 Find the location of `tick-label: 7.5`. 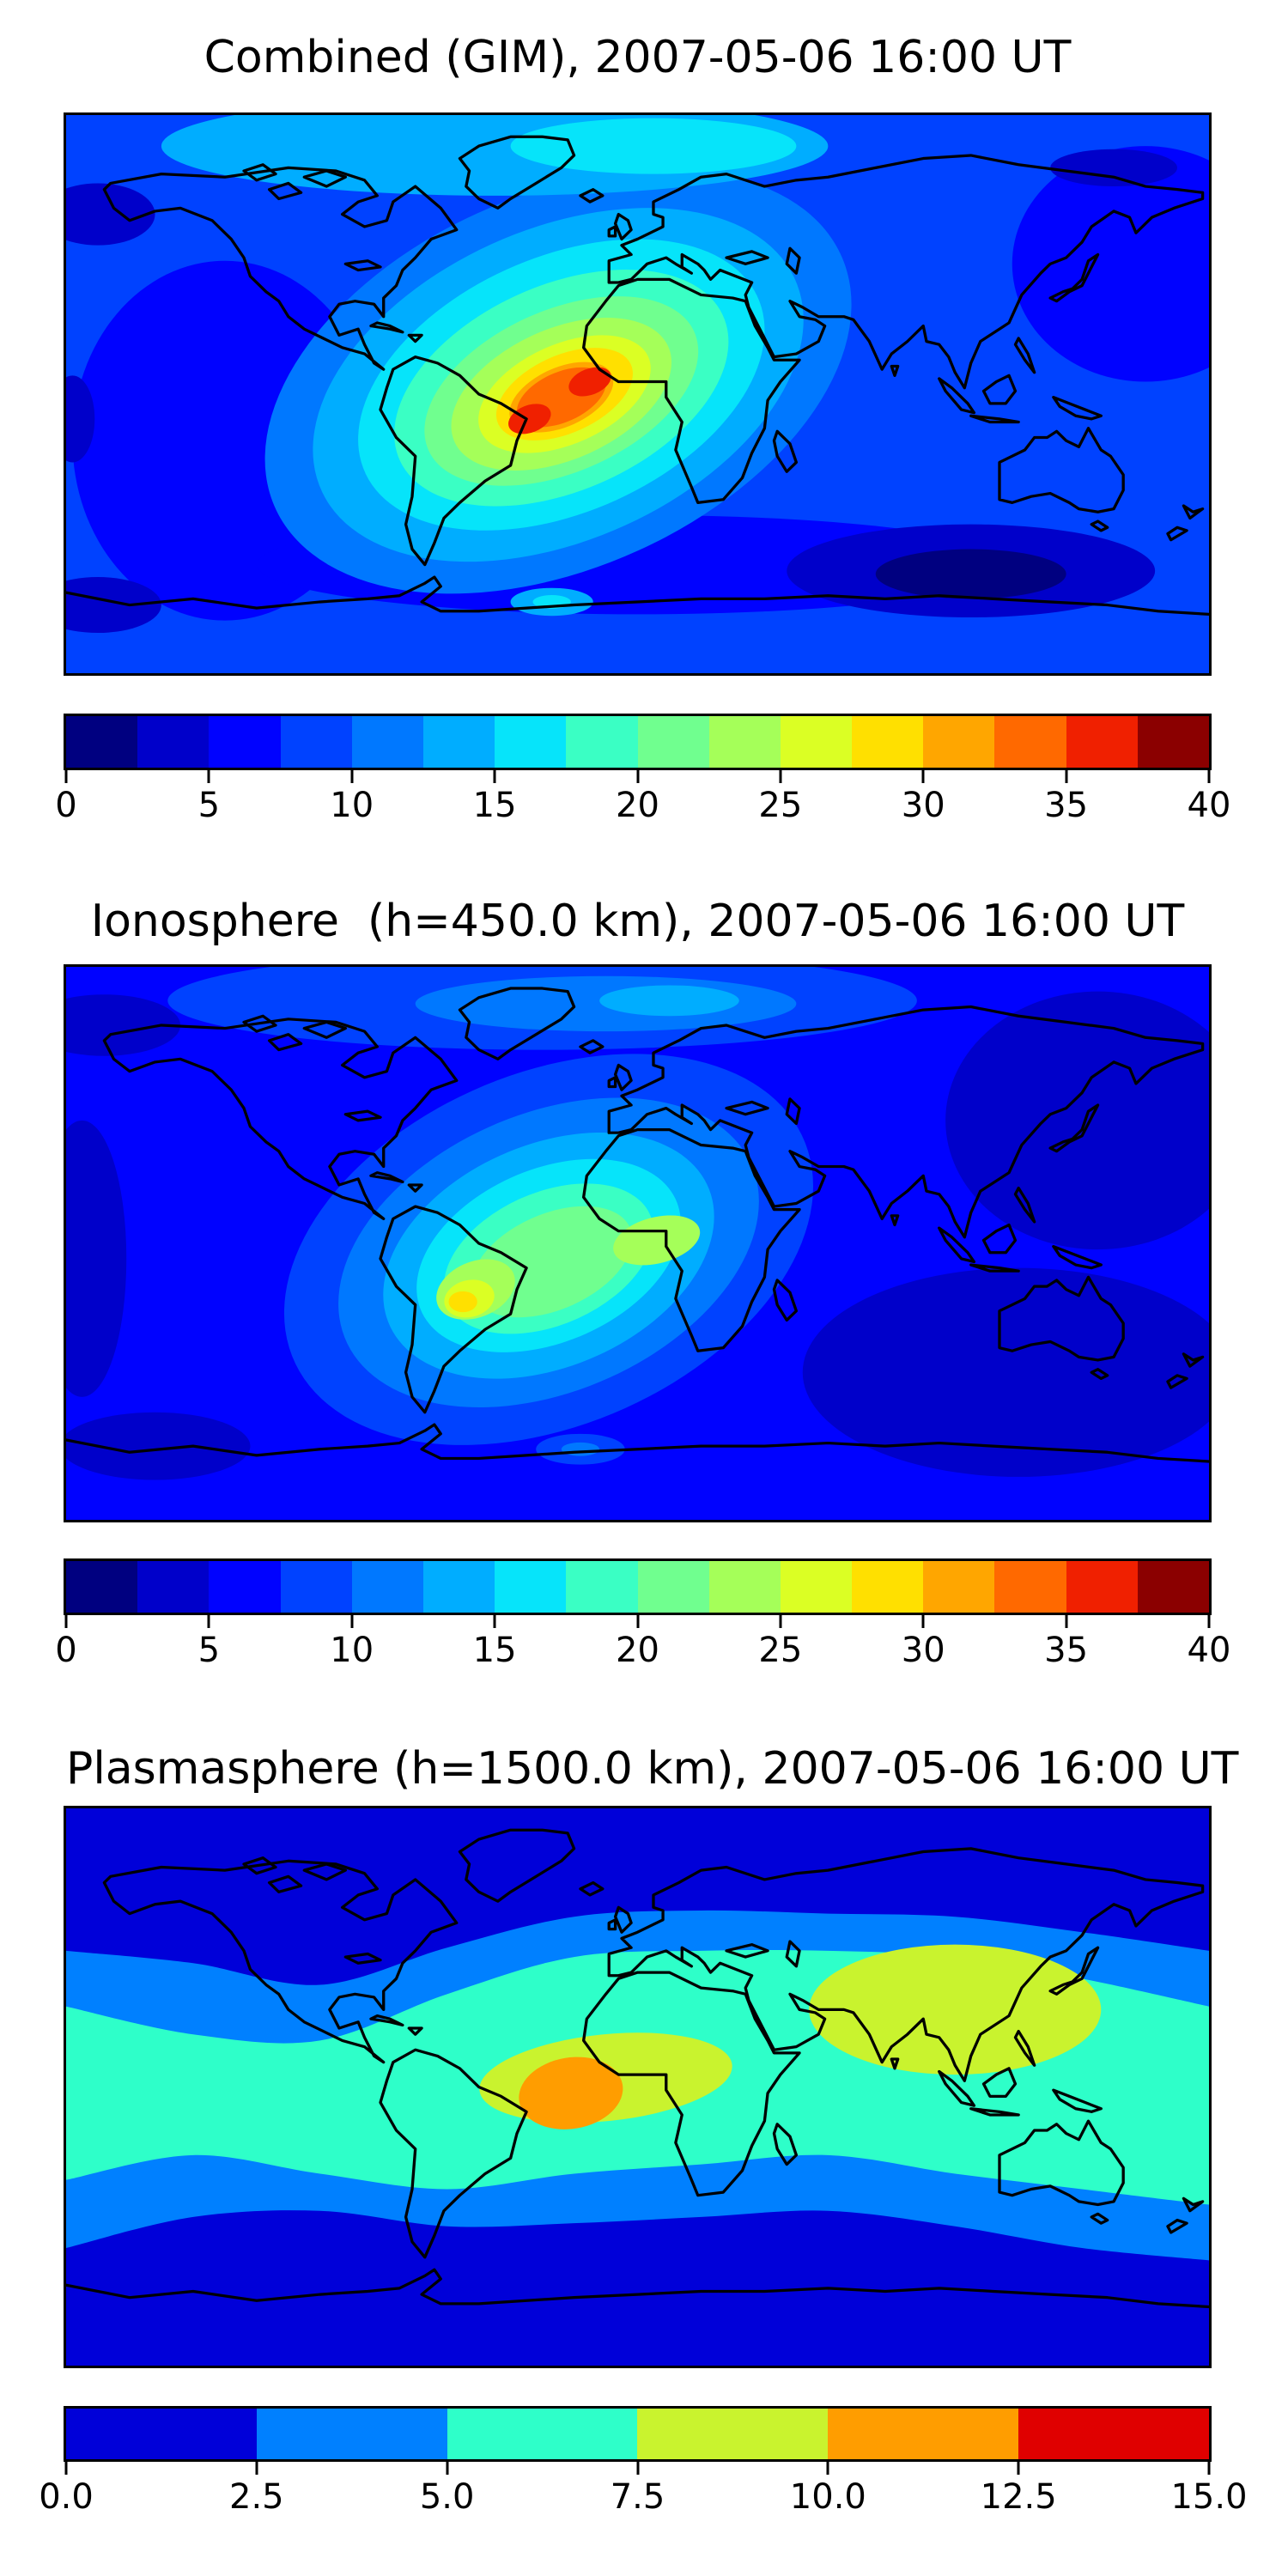

tick-label: 7.5 is located at coordinates (638, 2497).